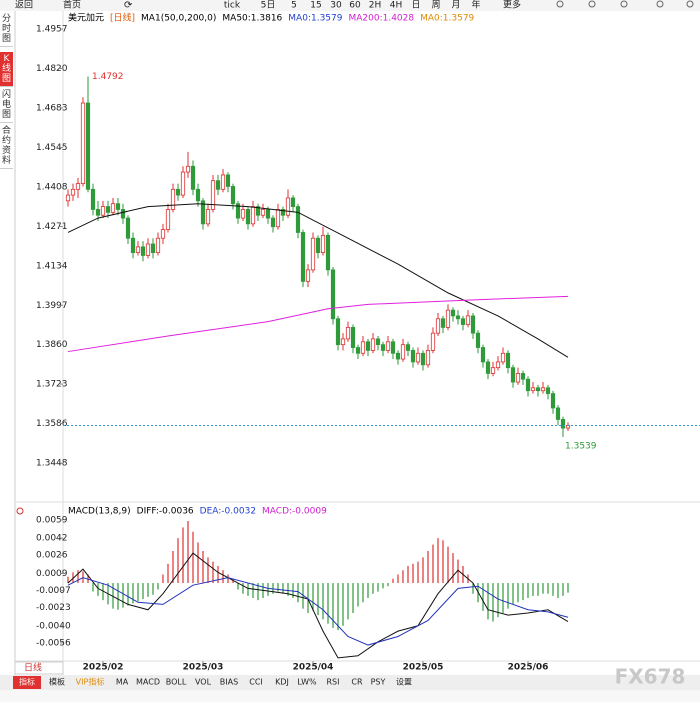  What do you see at coordinates (396, 6) in the screenshot?
I see `toolbar-button: 4H` at bounding box center [396, 6].